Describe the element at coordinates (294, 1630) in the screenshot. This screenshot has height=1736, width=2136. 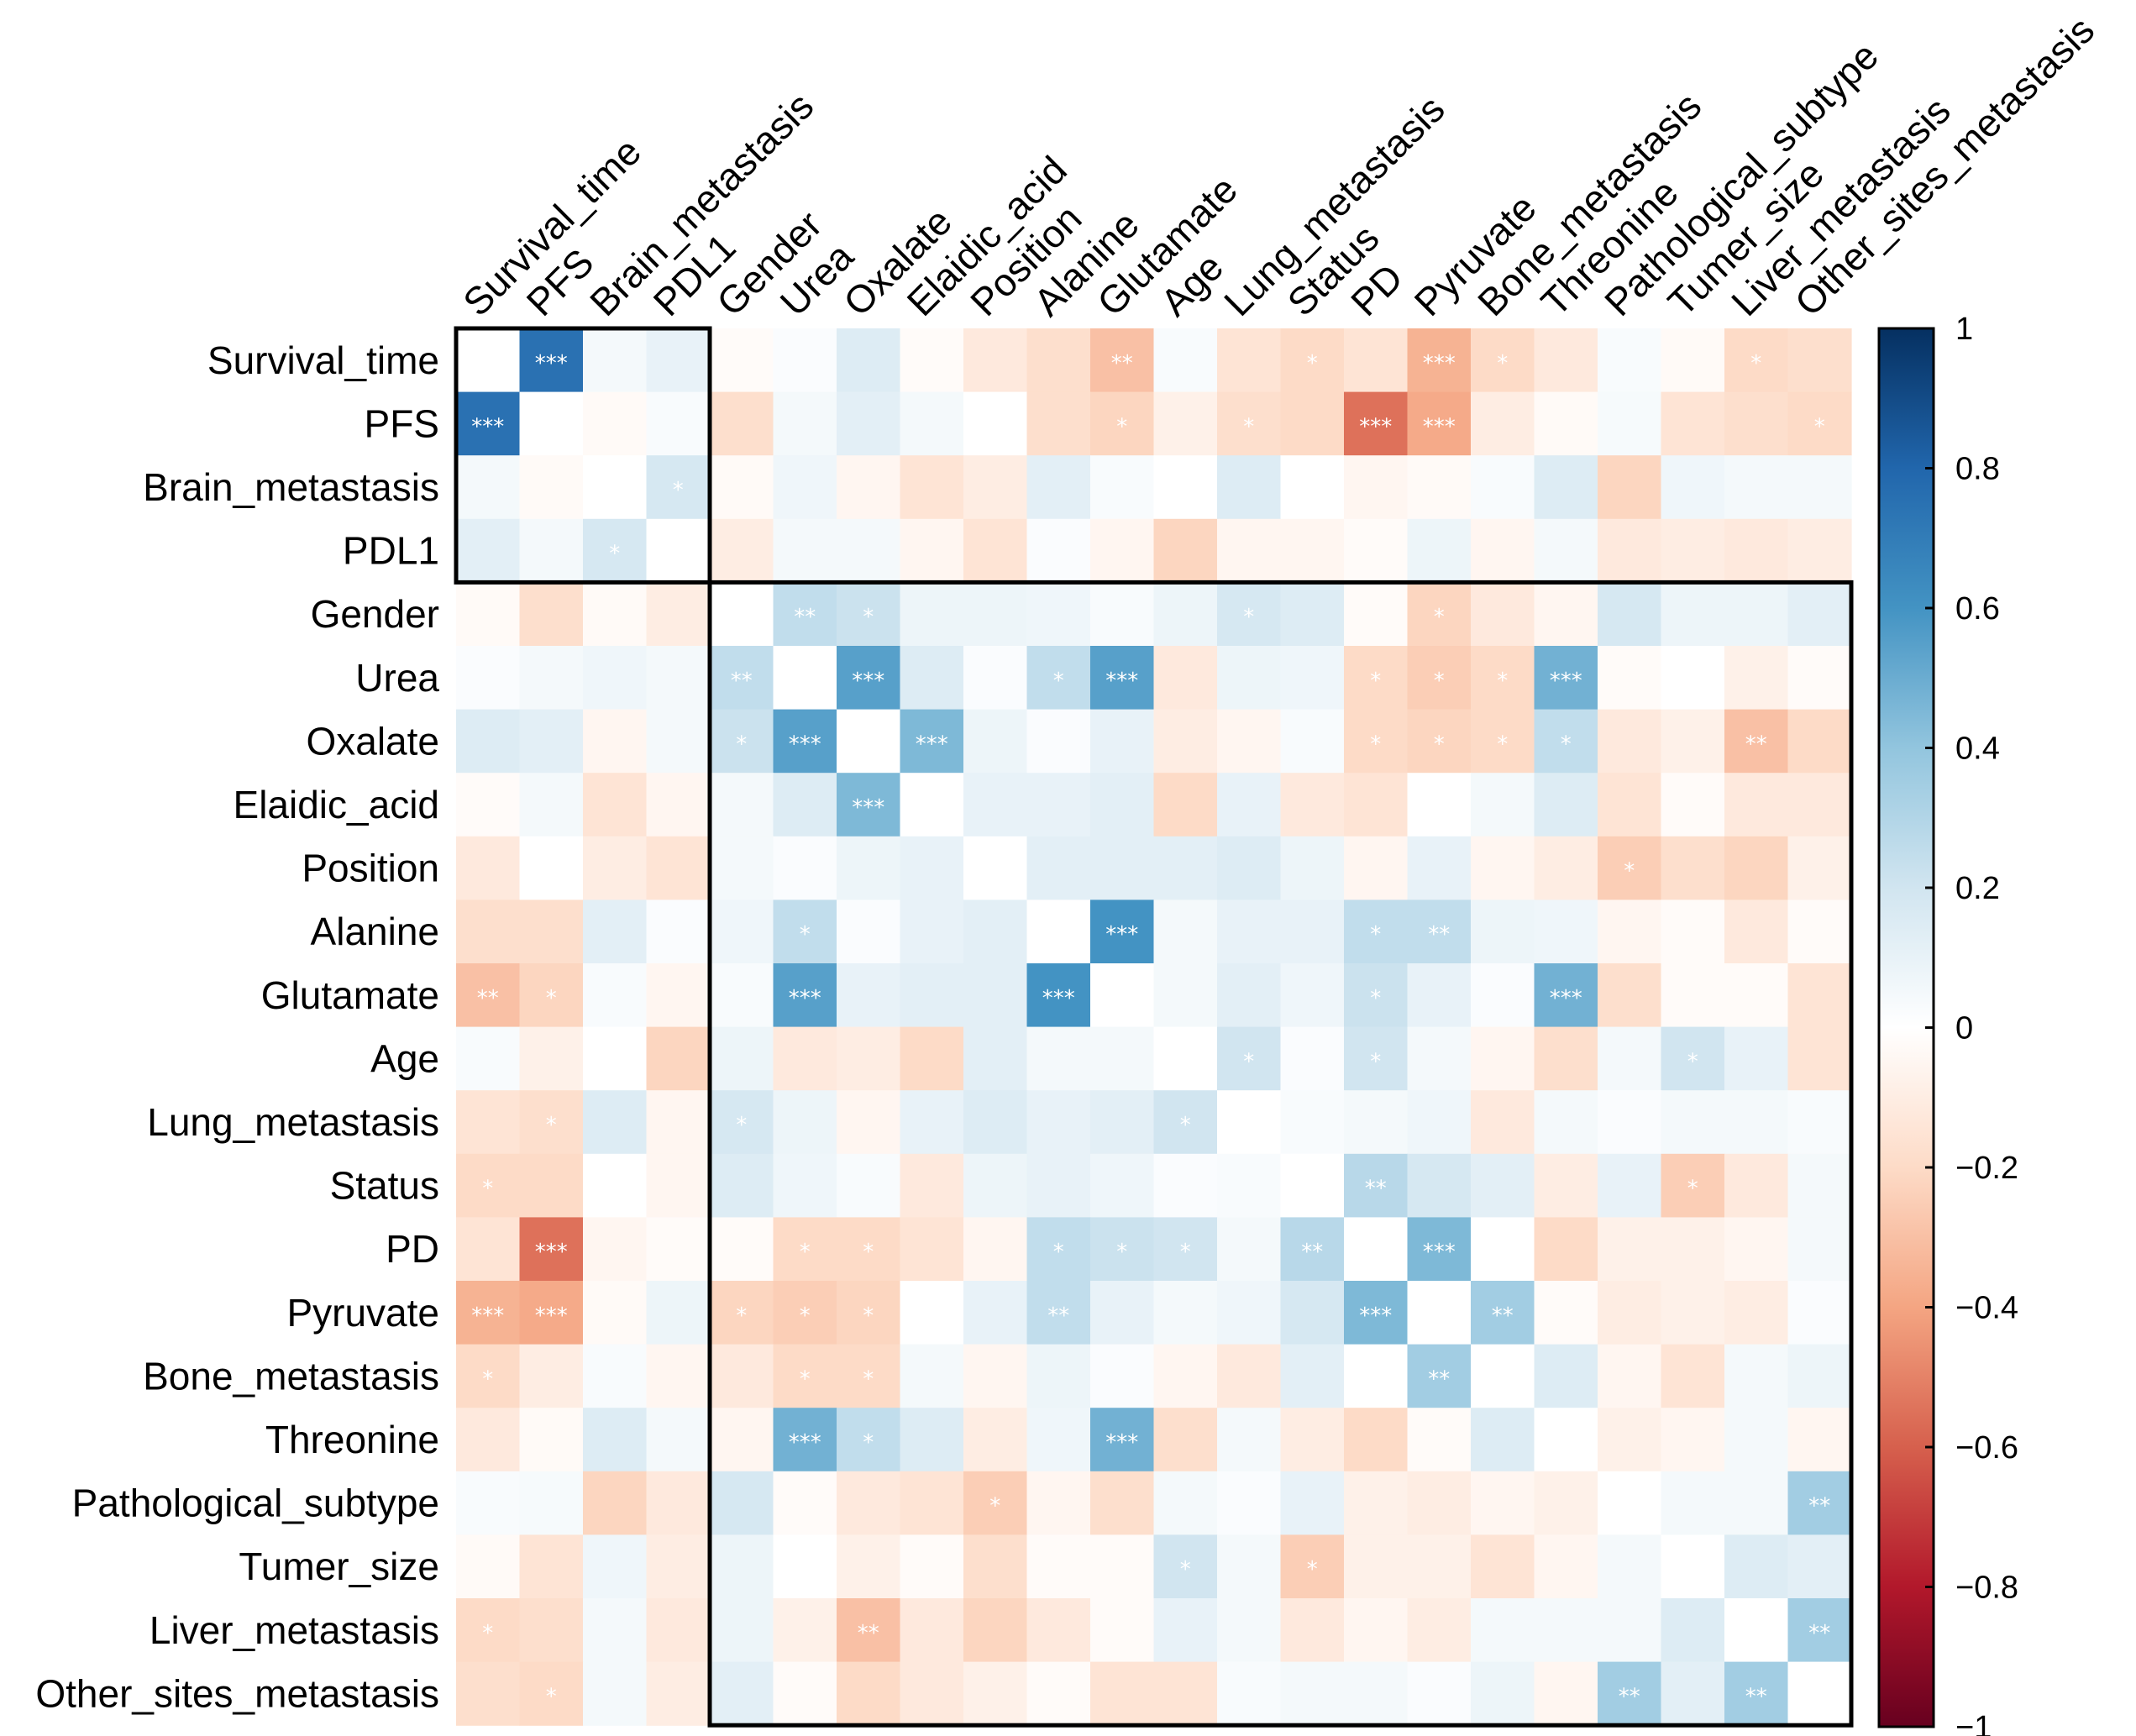
I see `row-label: Liver_metastasis` at that location.